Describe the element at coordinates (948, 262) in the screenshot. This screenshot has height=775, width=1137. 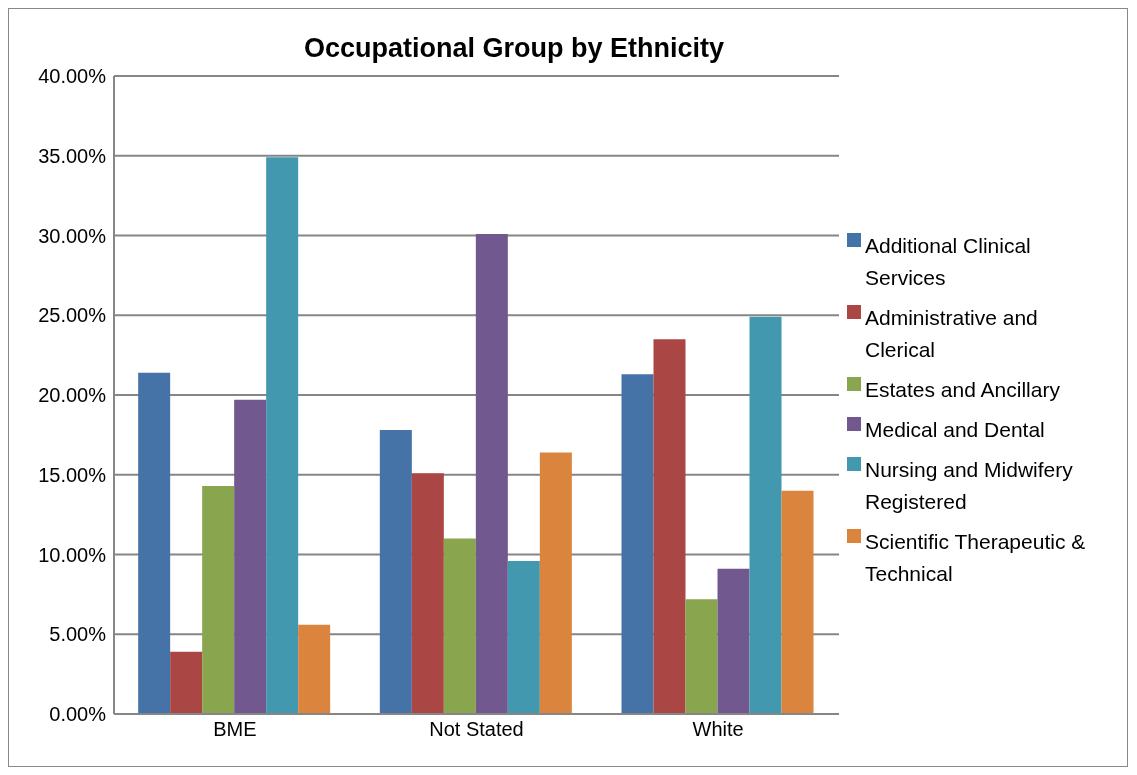
I see `legend-label: Additional Clinical Services` at that location.